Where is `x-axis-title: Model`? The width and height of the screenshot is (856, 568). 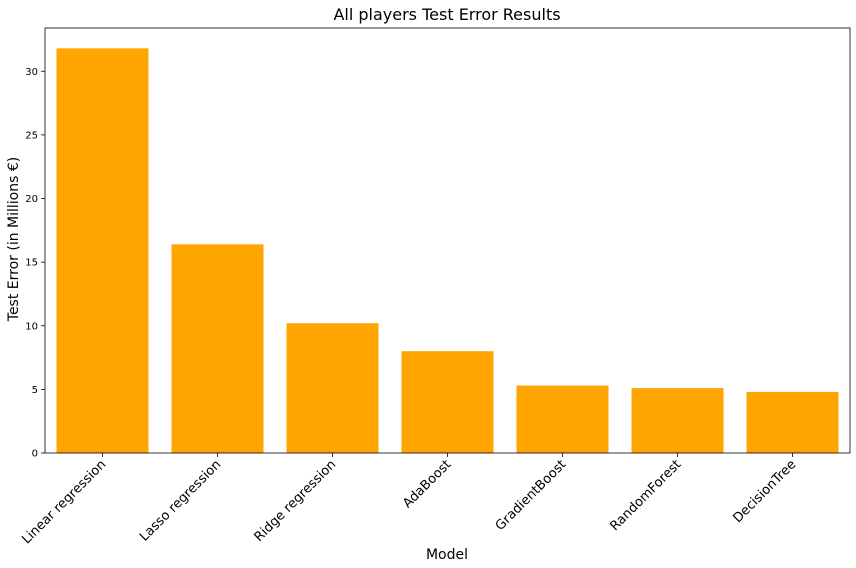
x-axis-title: Model is located at coordinates (447, 555).